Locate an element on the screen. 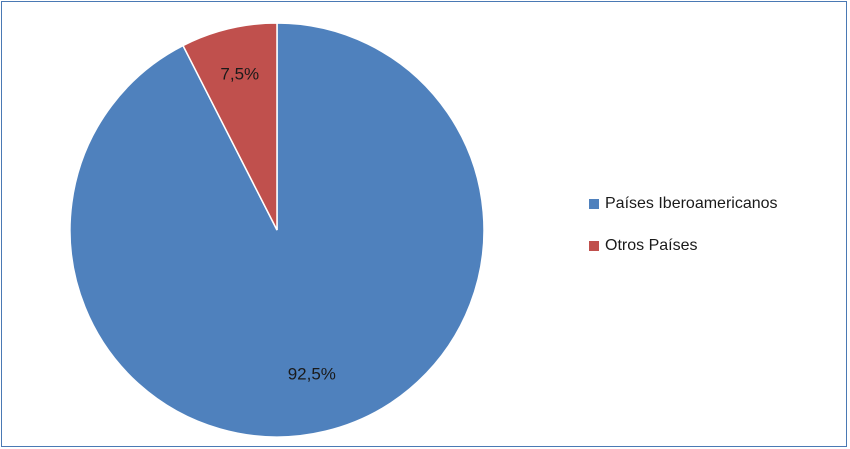 The width and height of the screenshot is (850, 449). legend-label-otros: Otros Países is located at coordinates (651, 245).